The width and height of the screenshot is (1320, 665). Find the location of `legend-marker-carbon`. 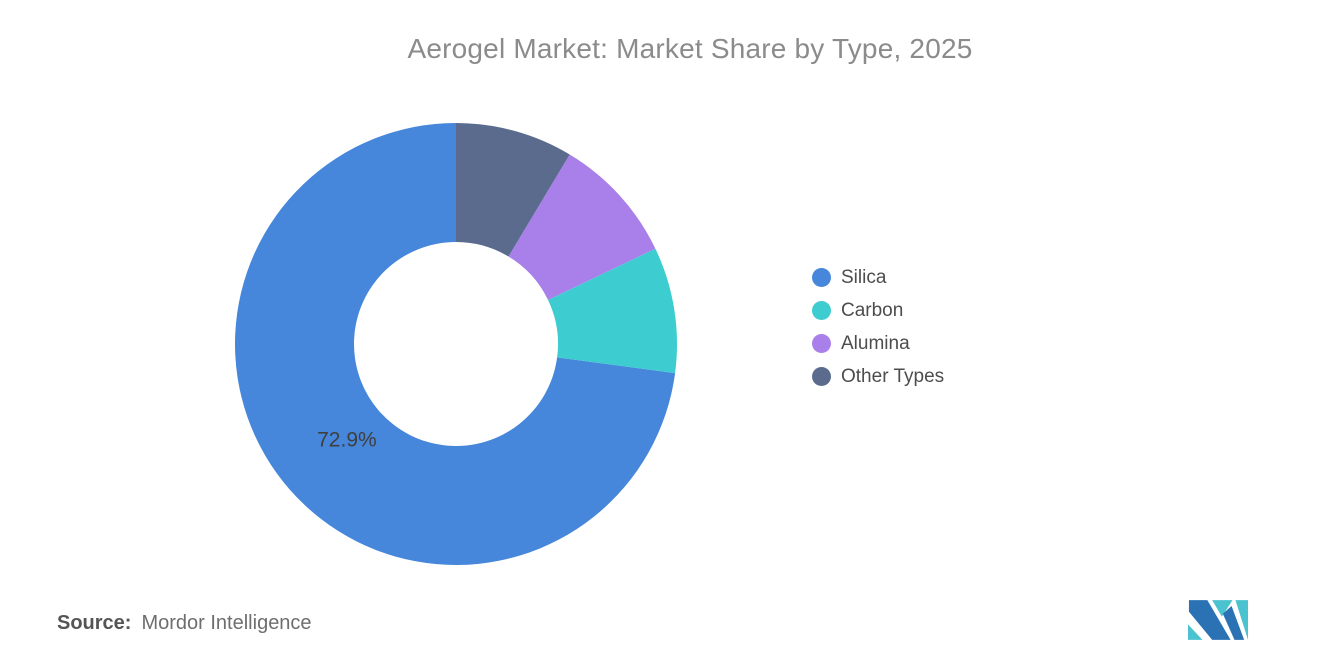

legend-marker-carbon is located at coordinates (821, 310).